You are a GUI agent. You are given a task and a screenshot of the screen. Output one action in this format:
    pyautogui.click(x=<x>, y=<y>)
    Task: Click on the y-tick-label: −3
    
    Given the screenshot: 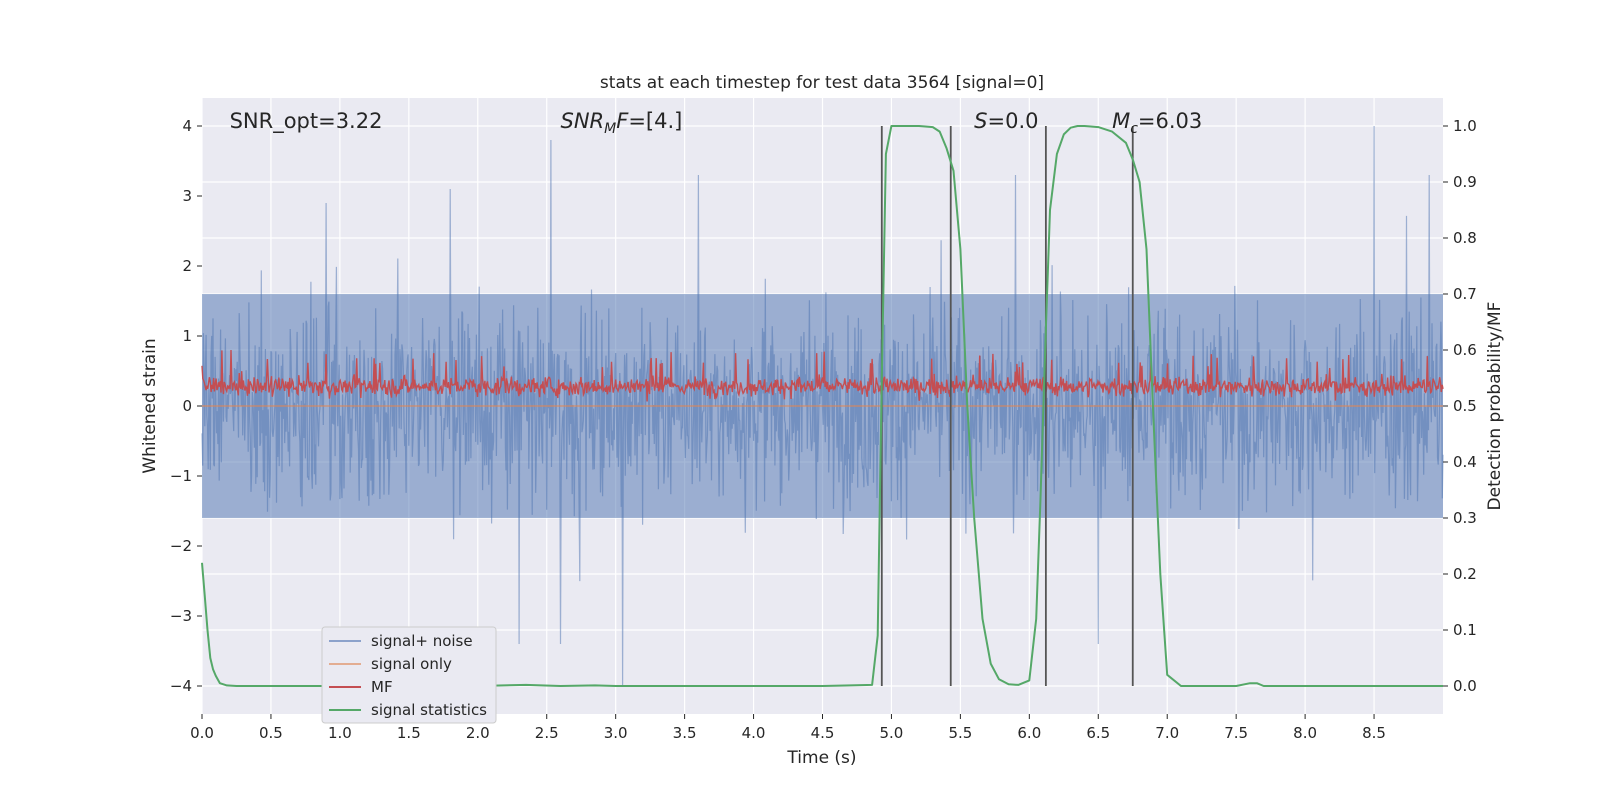 What is the action you would take?
    pyautogui.click(x=181, y=616)
    